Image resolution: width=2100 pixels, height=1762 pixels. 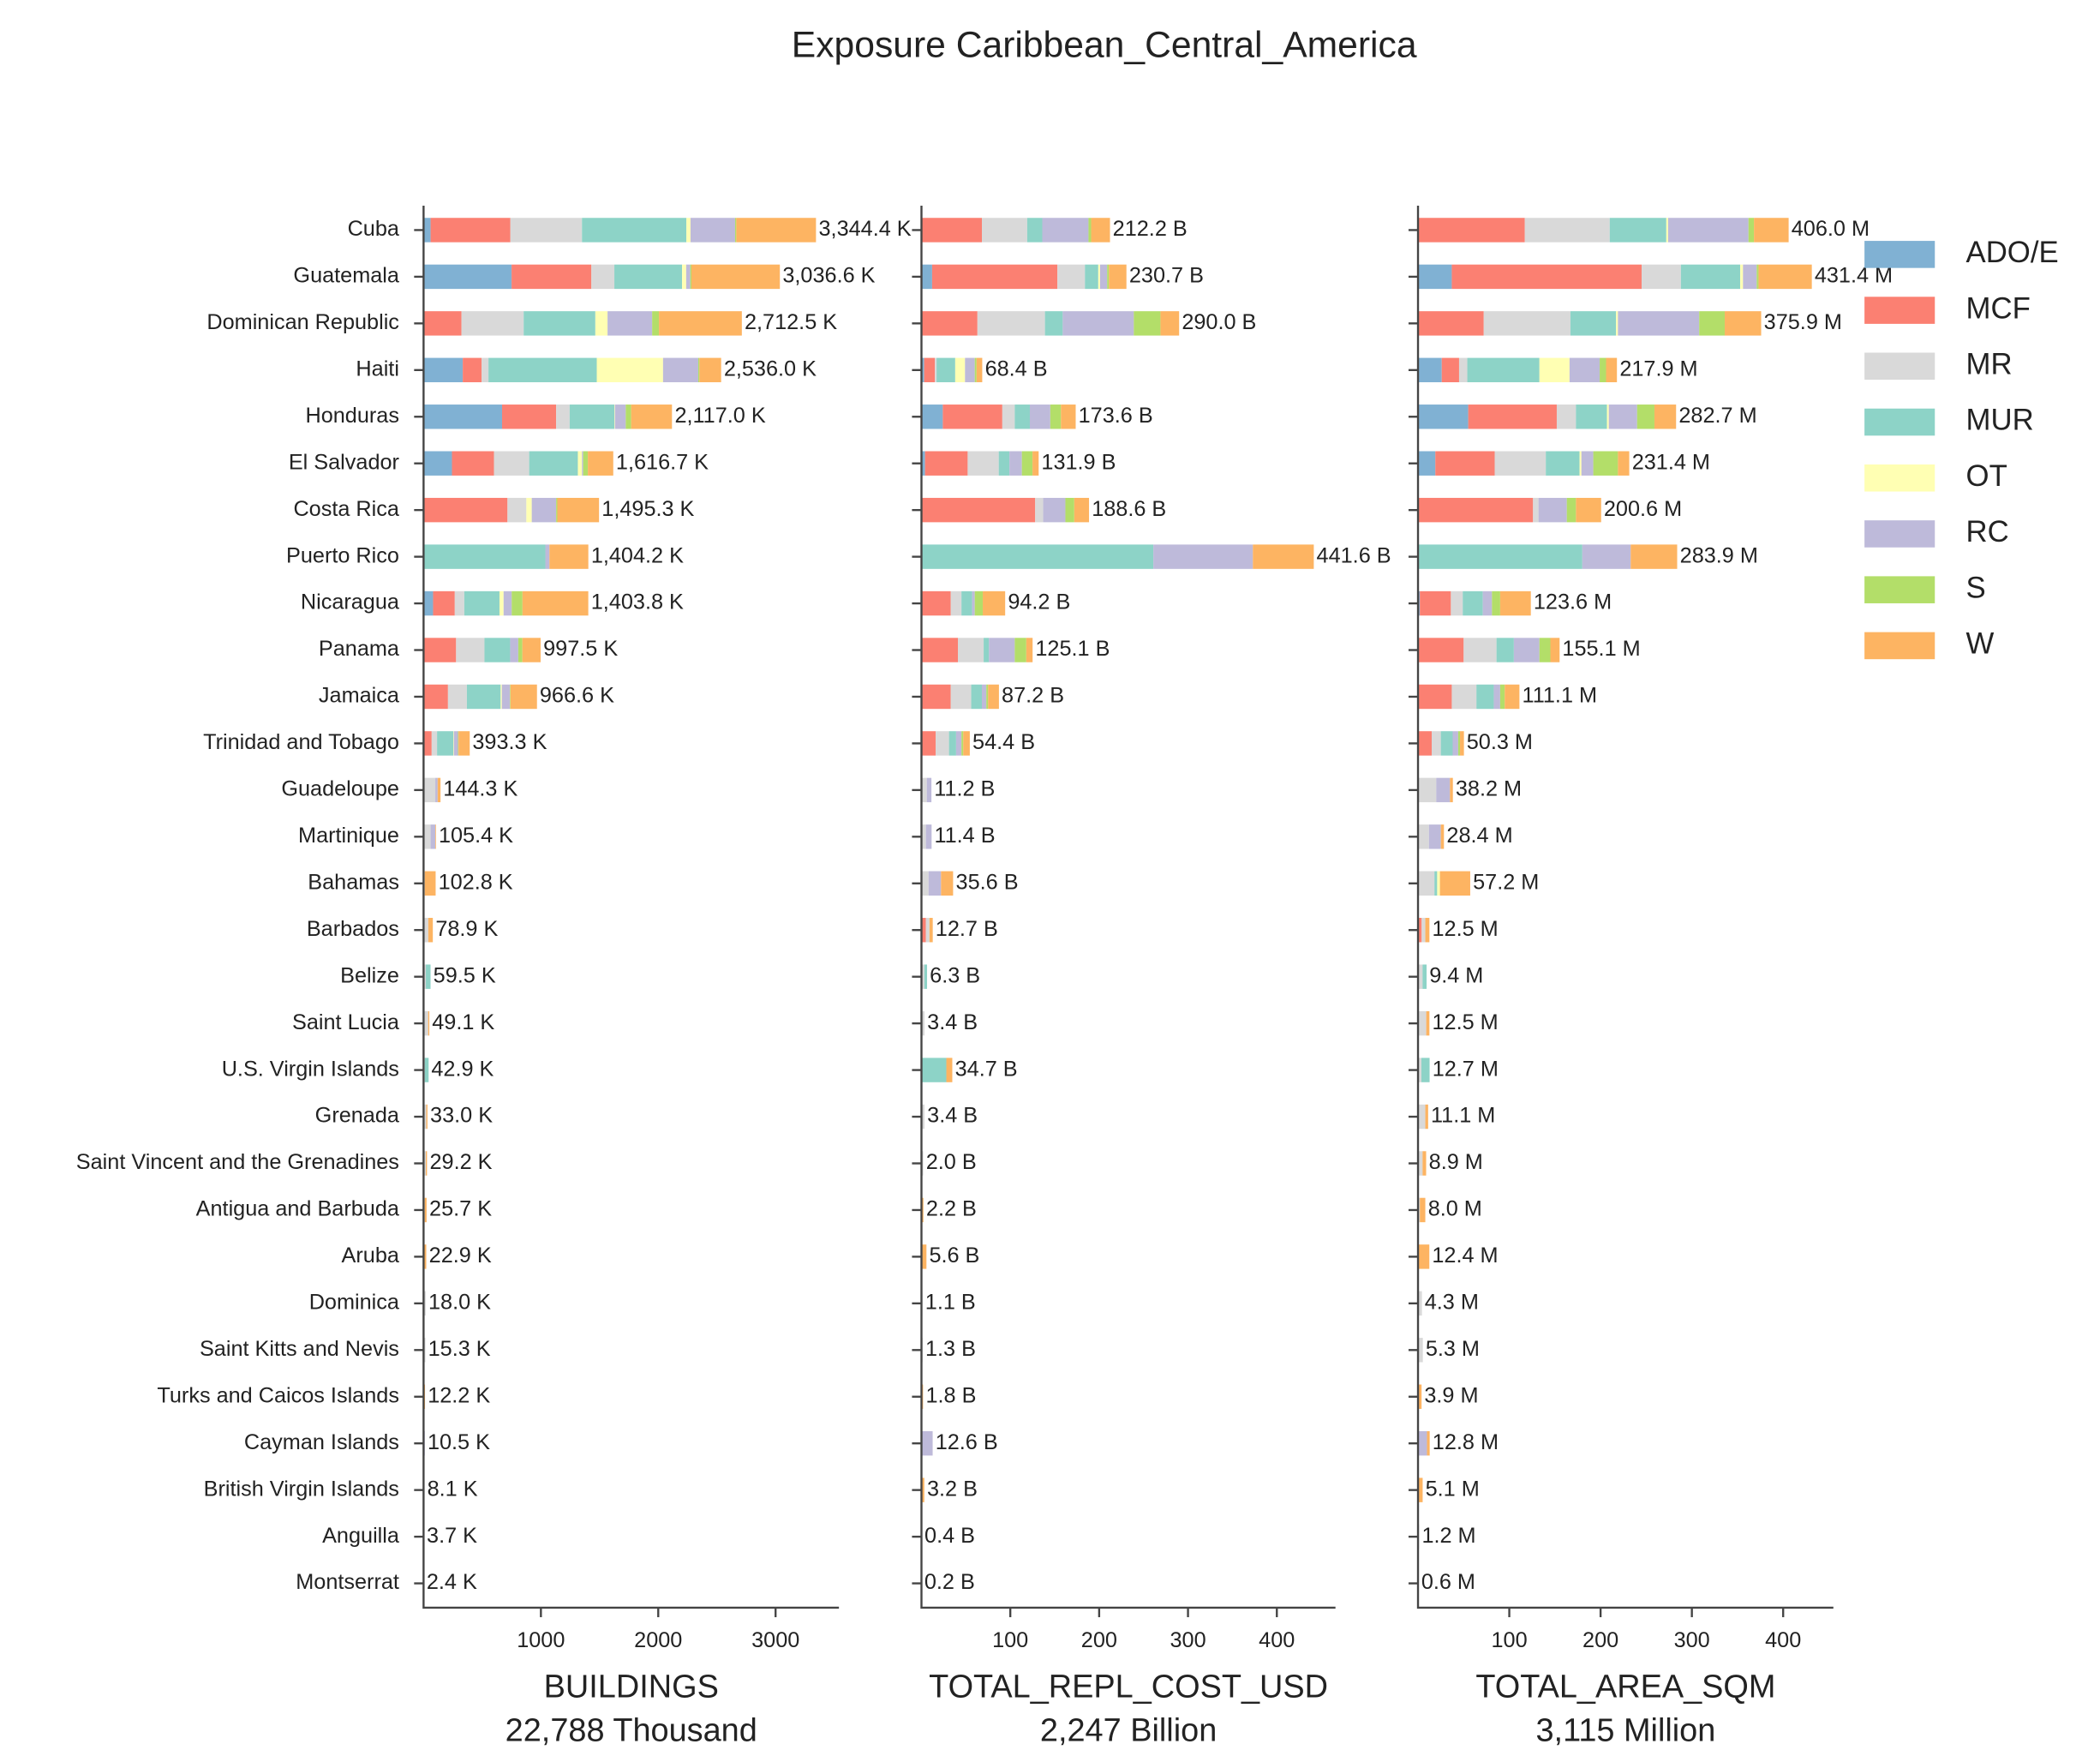 I want to click on total-label: 3,036.6 K, so click(x=828, y=276).